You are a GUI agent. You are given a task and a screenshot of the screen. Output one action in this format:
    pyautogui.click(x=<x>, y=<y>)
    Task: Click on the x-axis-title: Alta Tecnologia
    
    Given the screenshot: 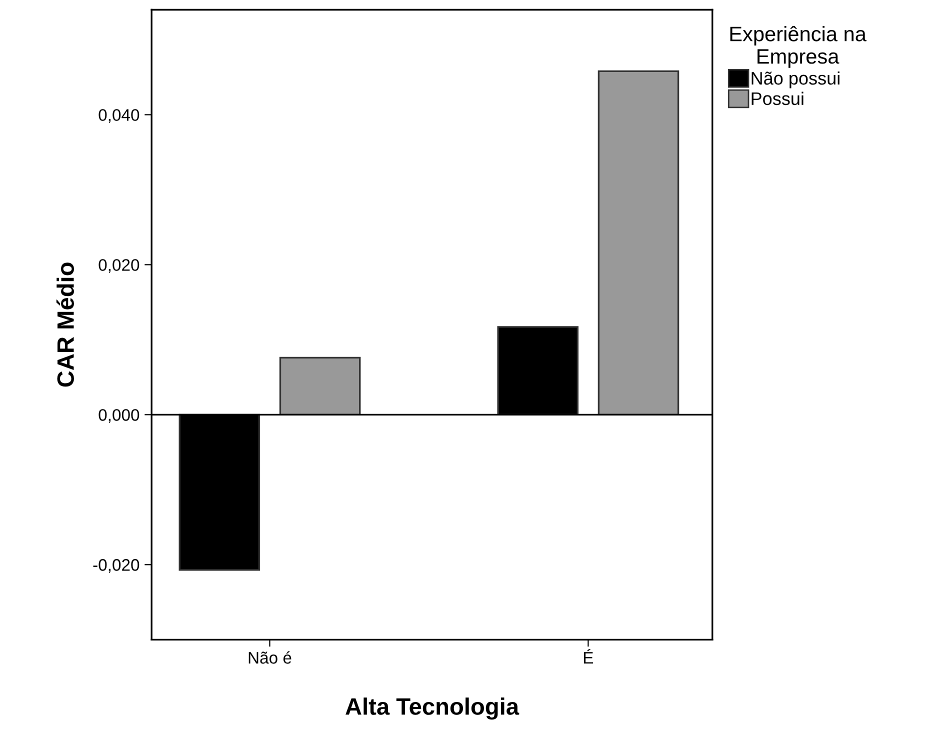 What is the action you would take?
    pyautogui.click(x=433, y=709)
    